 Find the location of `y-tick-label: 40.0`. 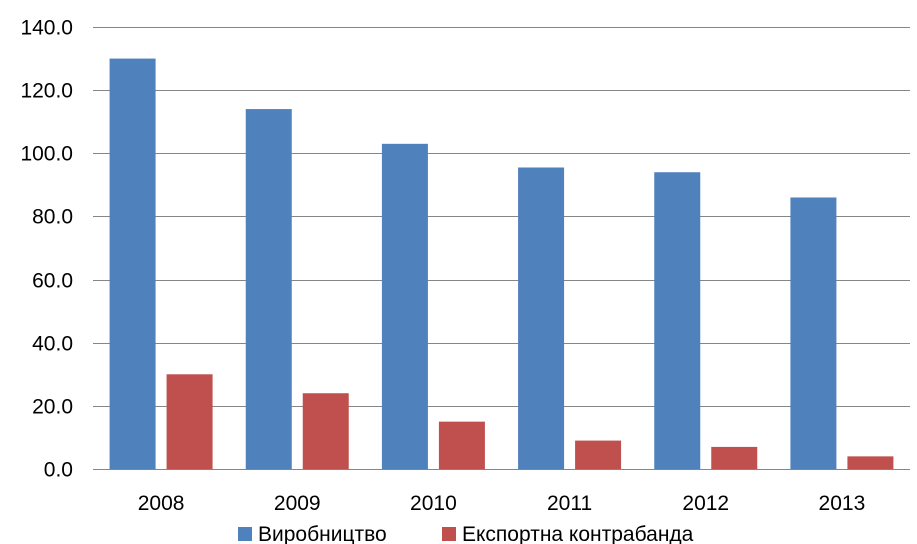

y-tick-label: 40.0 is located at coordinates (52, 344).